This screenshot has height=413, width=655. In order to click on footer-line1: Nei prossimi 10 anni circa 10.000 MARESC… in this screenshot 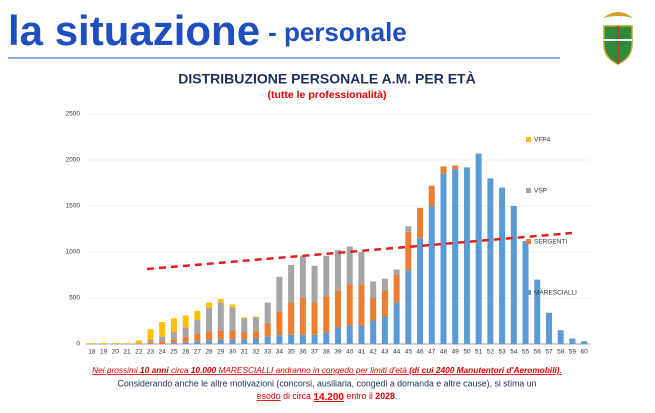, I will do `click(327, 370)`.